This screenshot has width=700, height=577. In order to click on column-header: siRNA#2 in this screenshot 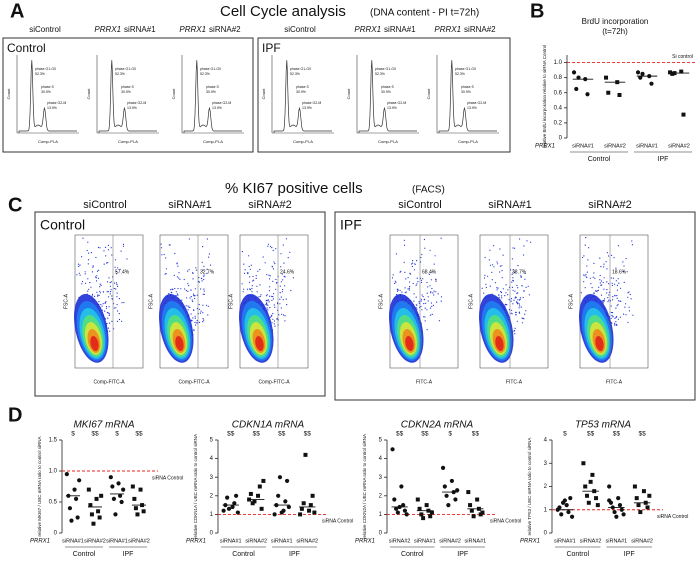, I will do `click(269, 205)`.